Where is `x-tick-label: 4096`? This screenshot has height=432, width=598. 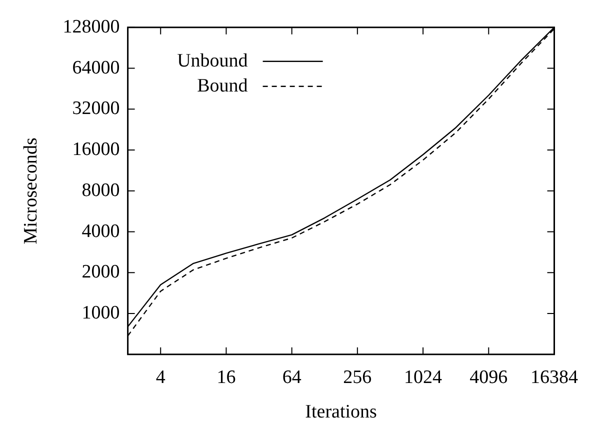
x-tick-label: 4096 is located at coordinates (489, 377).